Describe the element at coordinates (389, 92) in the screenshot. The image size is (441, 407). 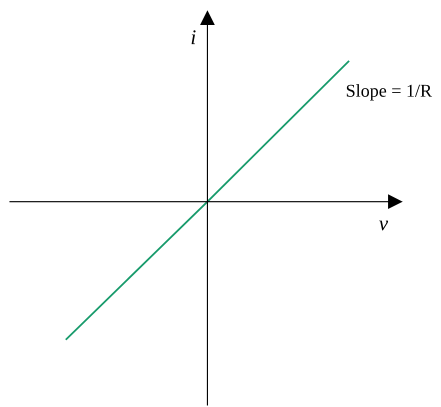
I see `annotation: Slope = 1/R` at that location.